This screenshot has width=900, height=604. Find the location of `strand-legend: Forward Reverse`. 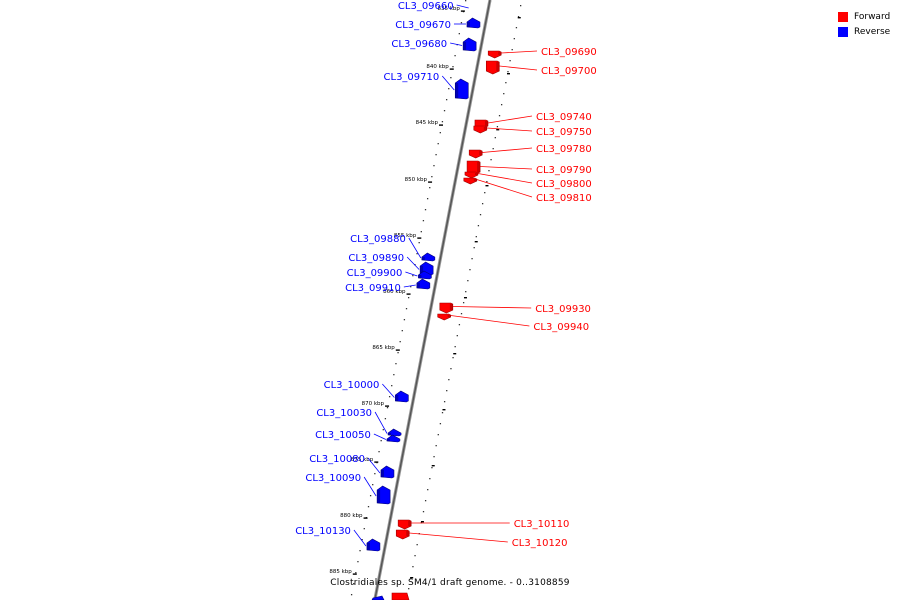

strand-legend: Forward Reverse is located at coordinates (864, 24).